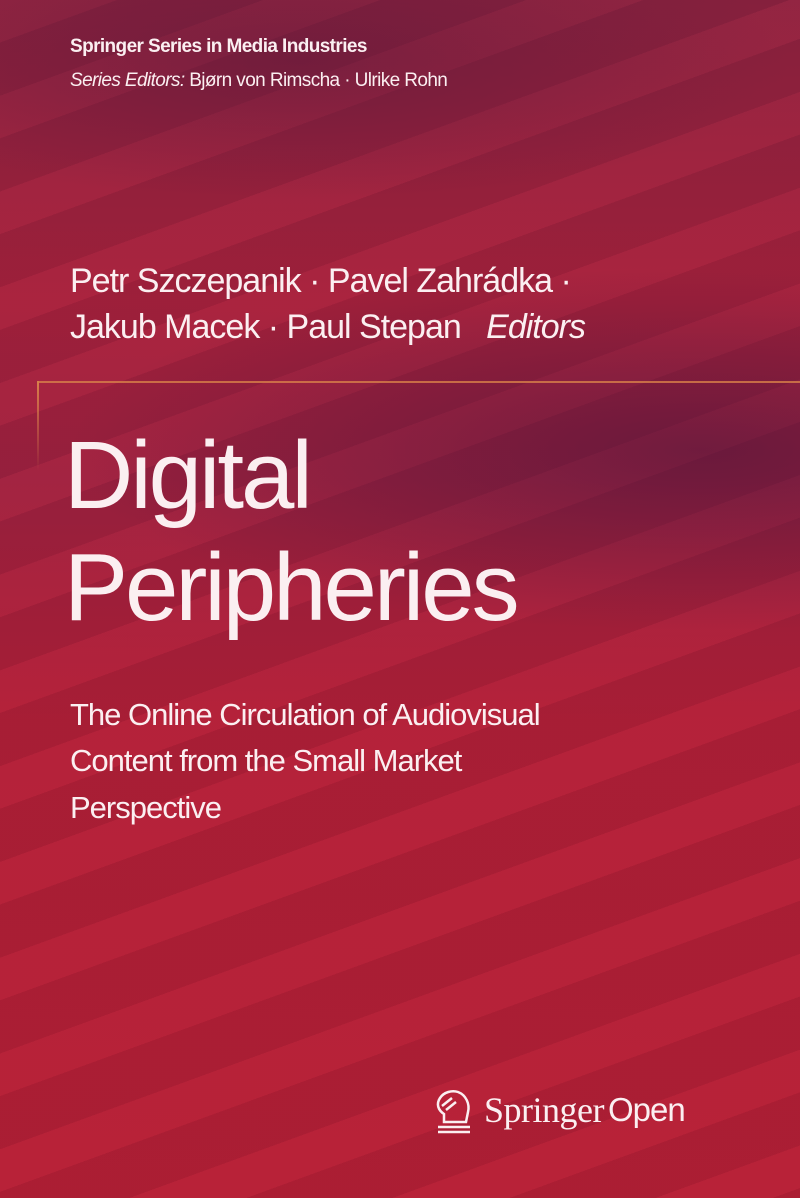 The width and height of the screenshot is (800, 1198). I want to click on subtitle-line-2: Content from the Small Market, so click(266, 760).